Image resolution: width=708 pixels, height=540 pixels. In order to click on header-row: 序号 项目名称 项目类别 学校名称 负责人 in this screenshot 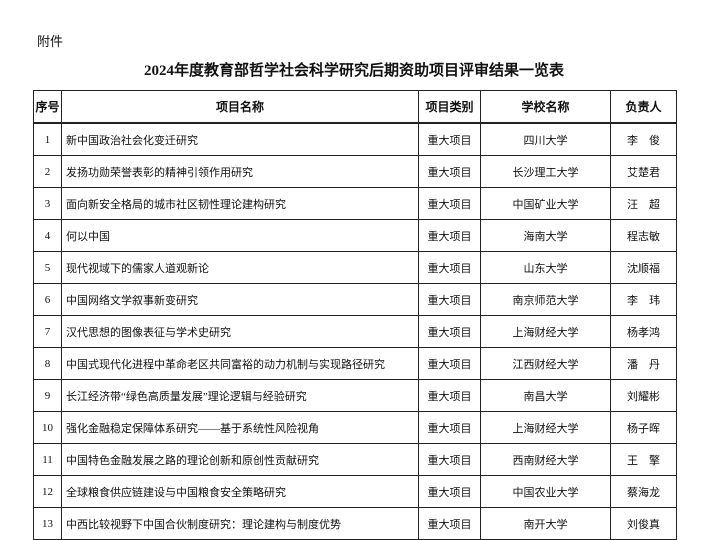, I will do `click(355, 107)`.